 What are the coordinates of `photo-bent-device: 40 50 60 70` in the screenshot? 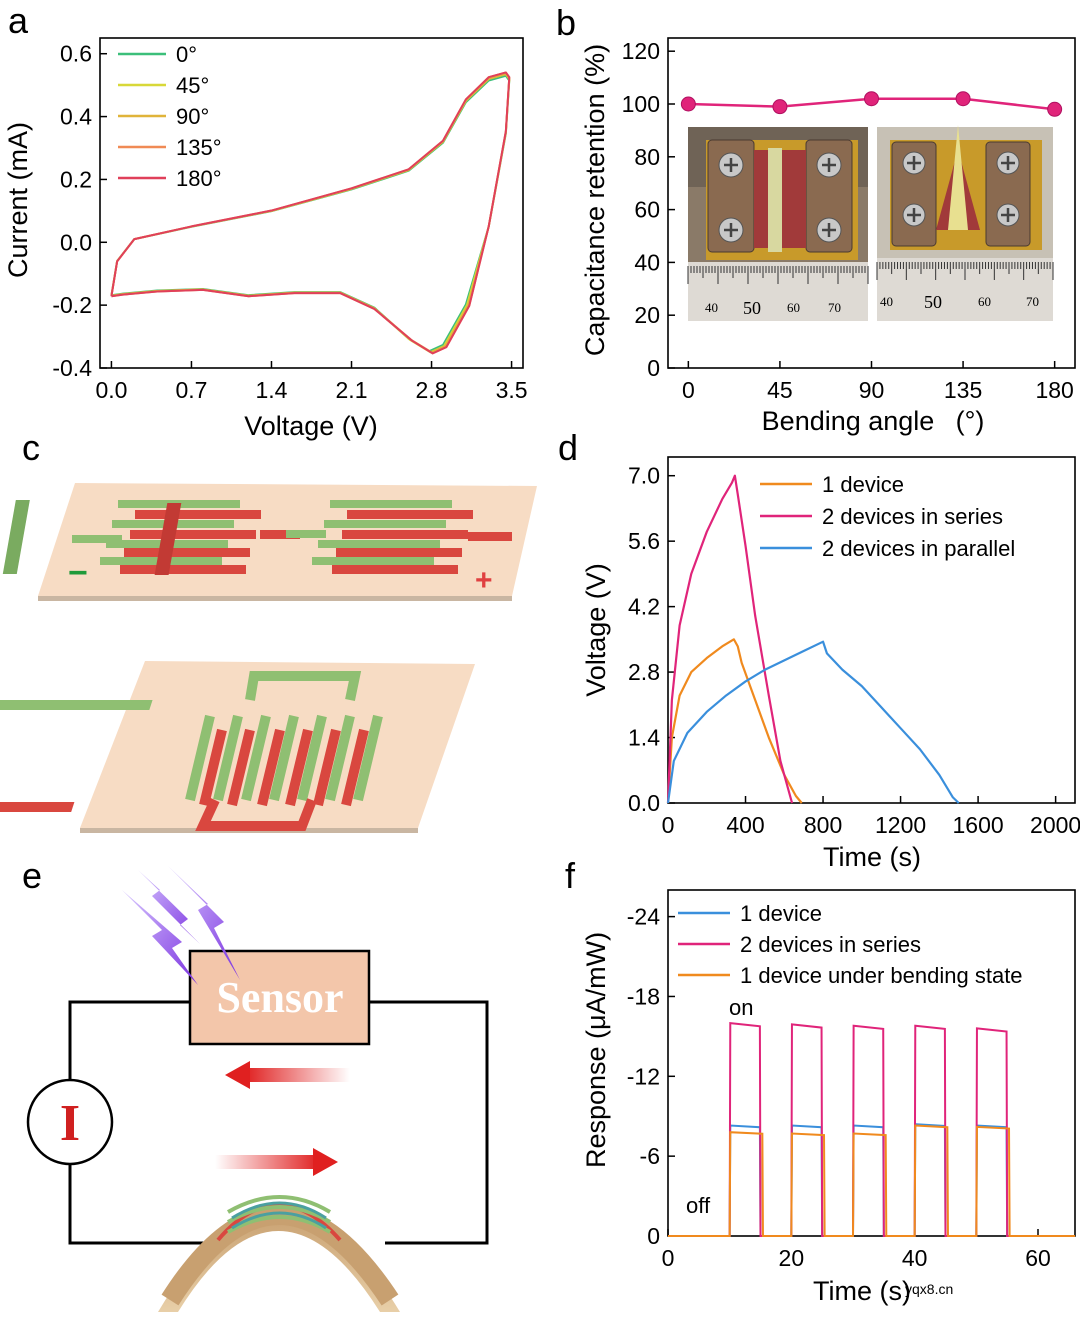 It's located at (965, 223).